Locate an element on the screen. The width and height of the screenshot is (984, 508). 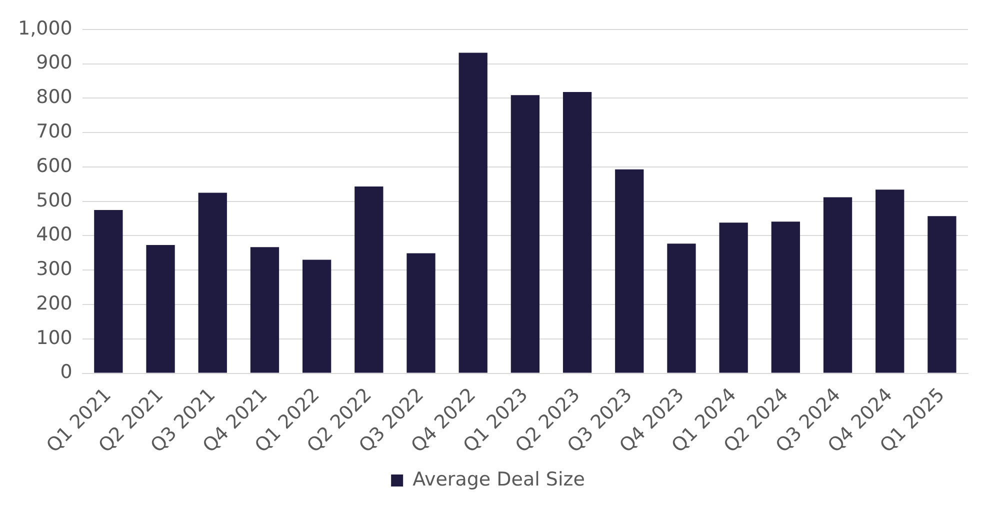
y-tick-label: 100 is located at coordinates (54, 337).